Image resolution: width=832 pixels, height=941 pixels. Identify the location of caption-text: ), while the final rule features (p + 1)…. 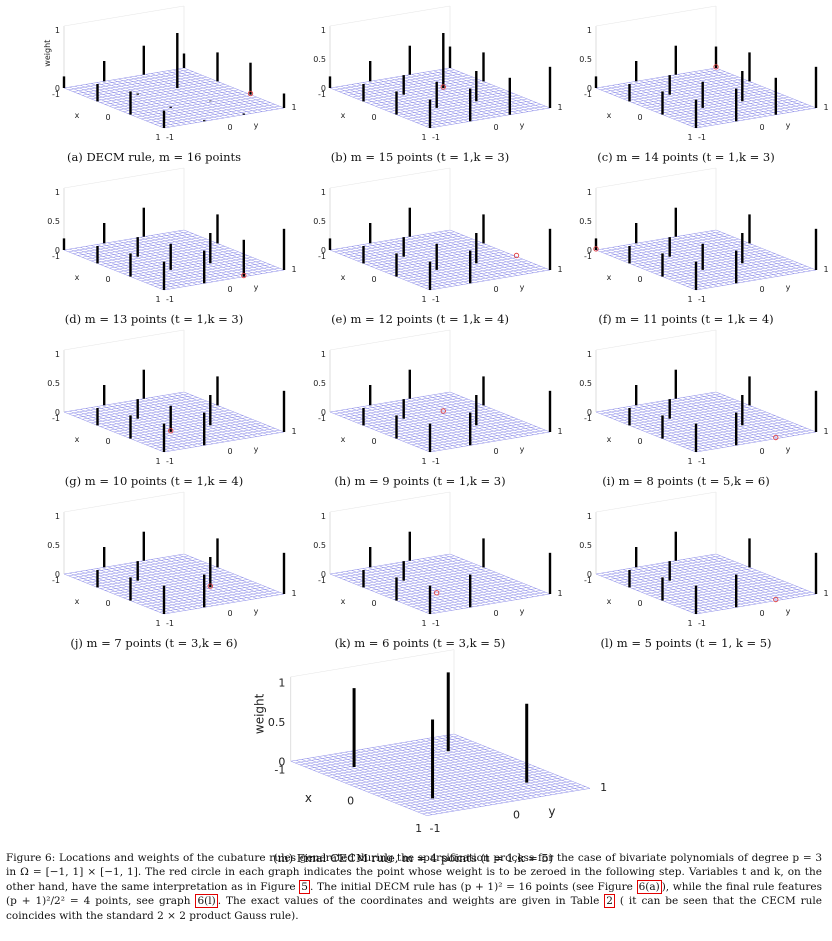
(414, 894).